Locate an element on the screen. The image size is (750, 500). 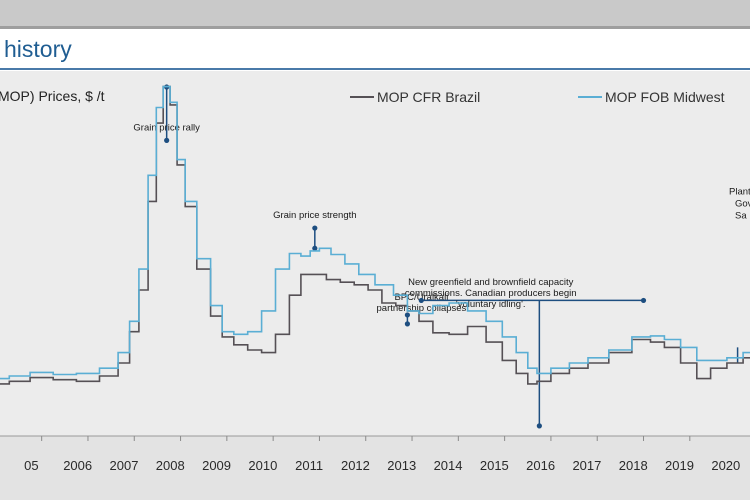
annotation-label: Sa is located at coordinates (741, 216).